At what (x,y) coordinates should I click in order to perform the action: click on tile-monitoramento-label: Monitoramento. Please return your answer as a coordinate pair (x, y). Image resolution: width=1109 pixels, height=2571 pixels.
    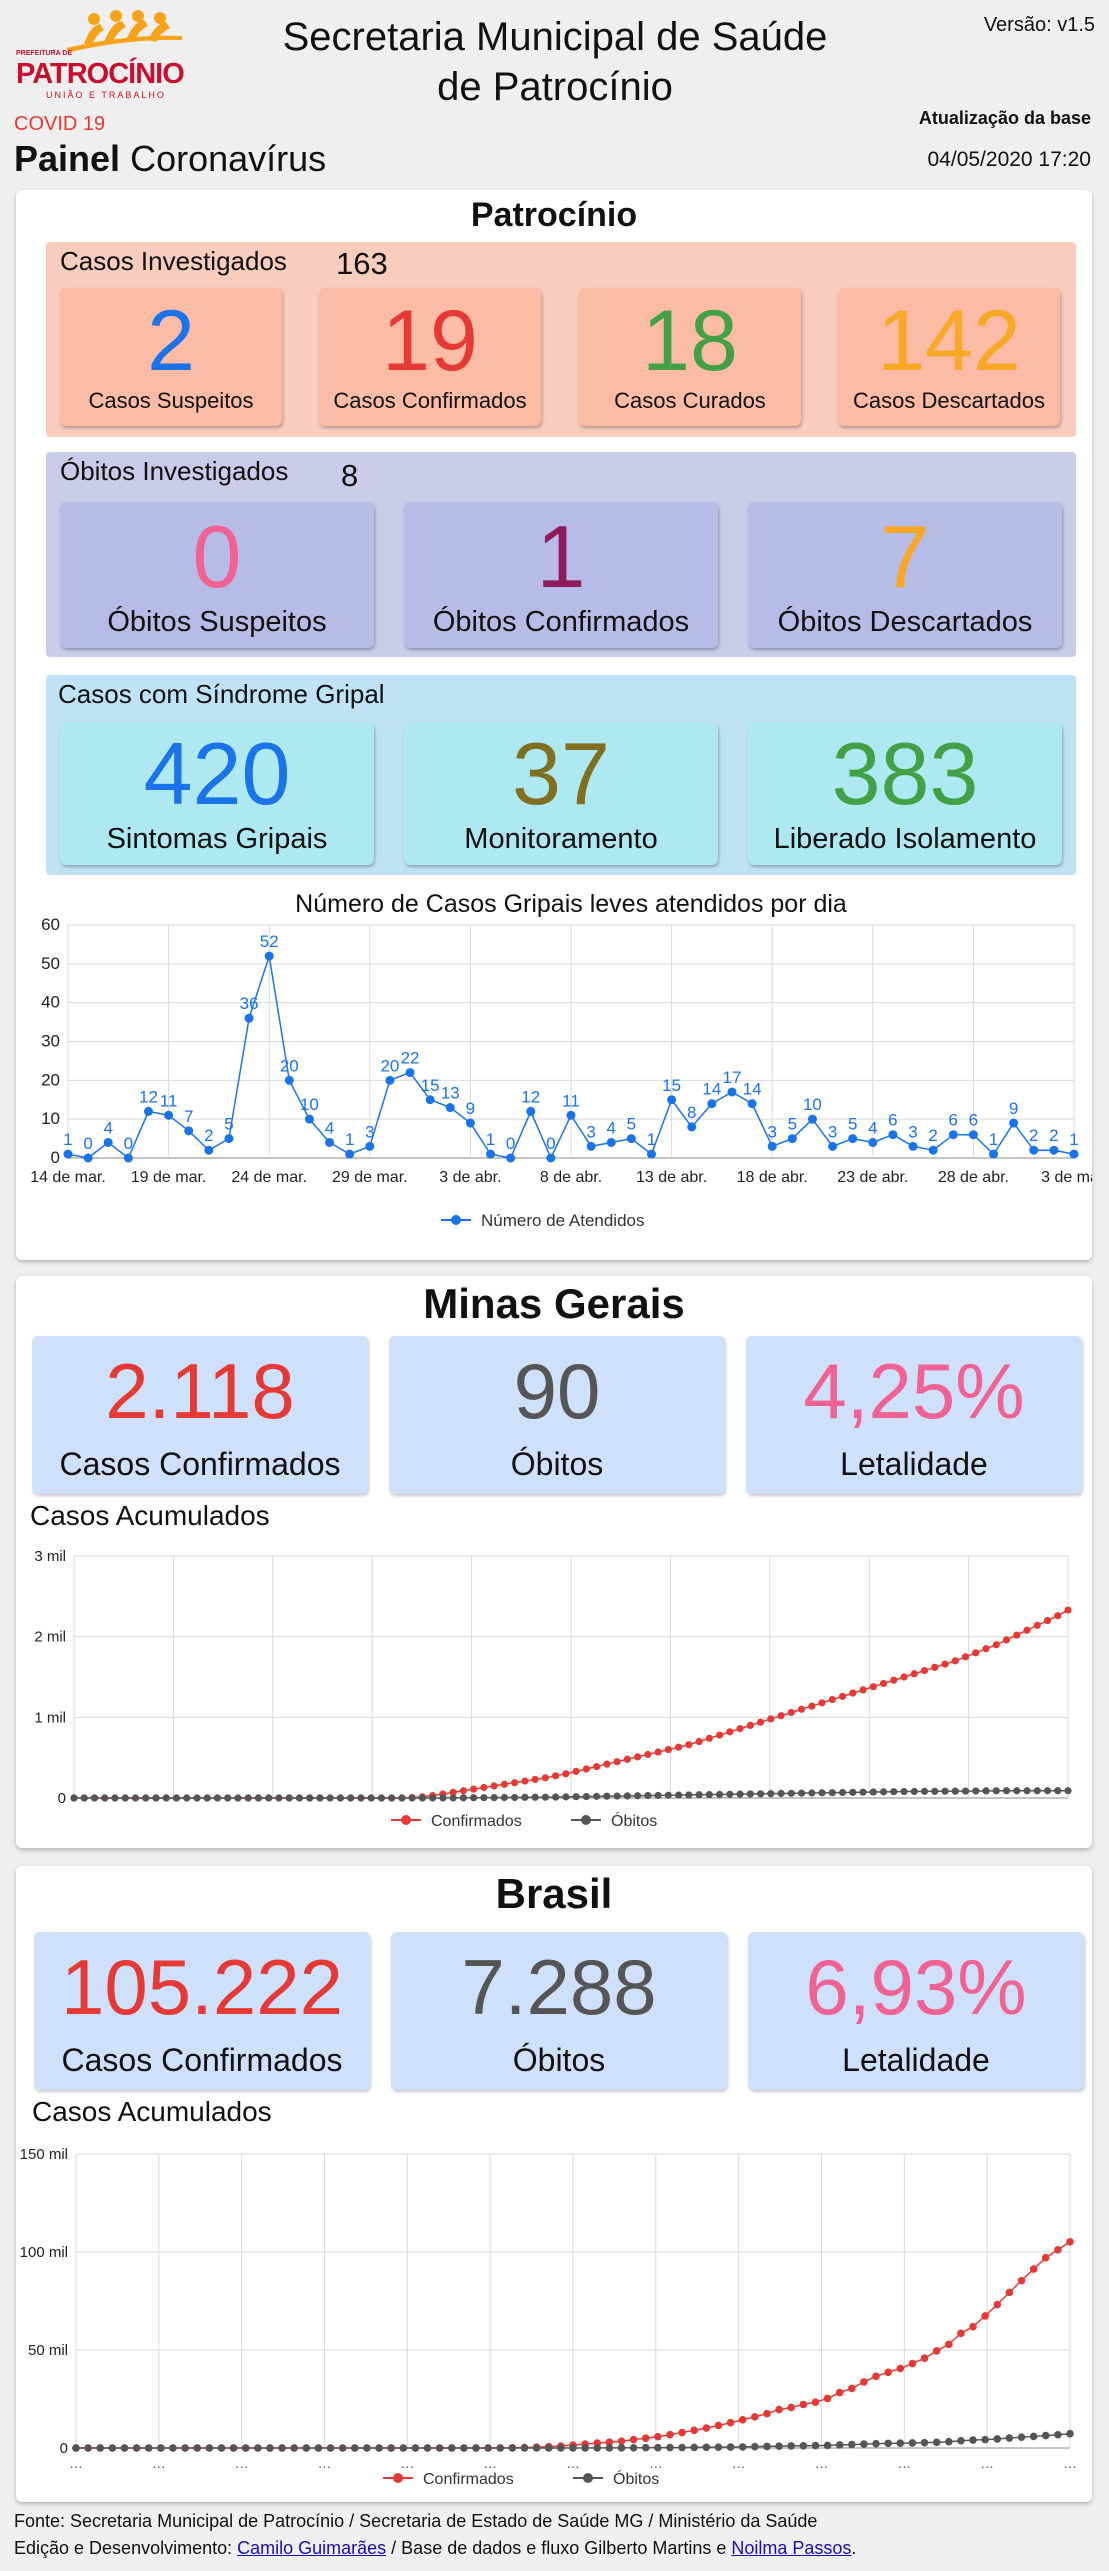
    Looking at the image, I should click on (561, 839).